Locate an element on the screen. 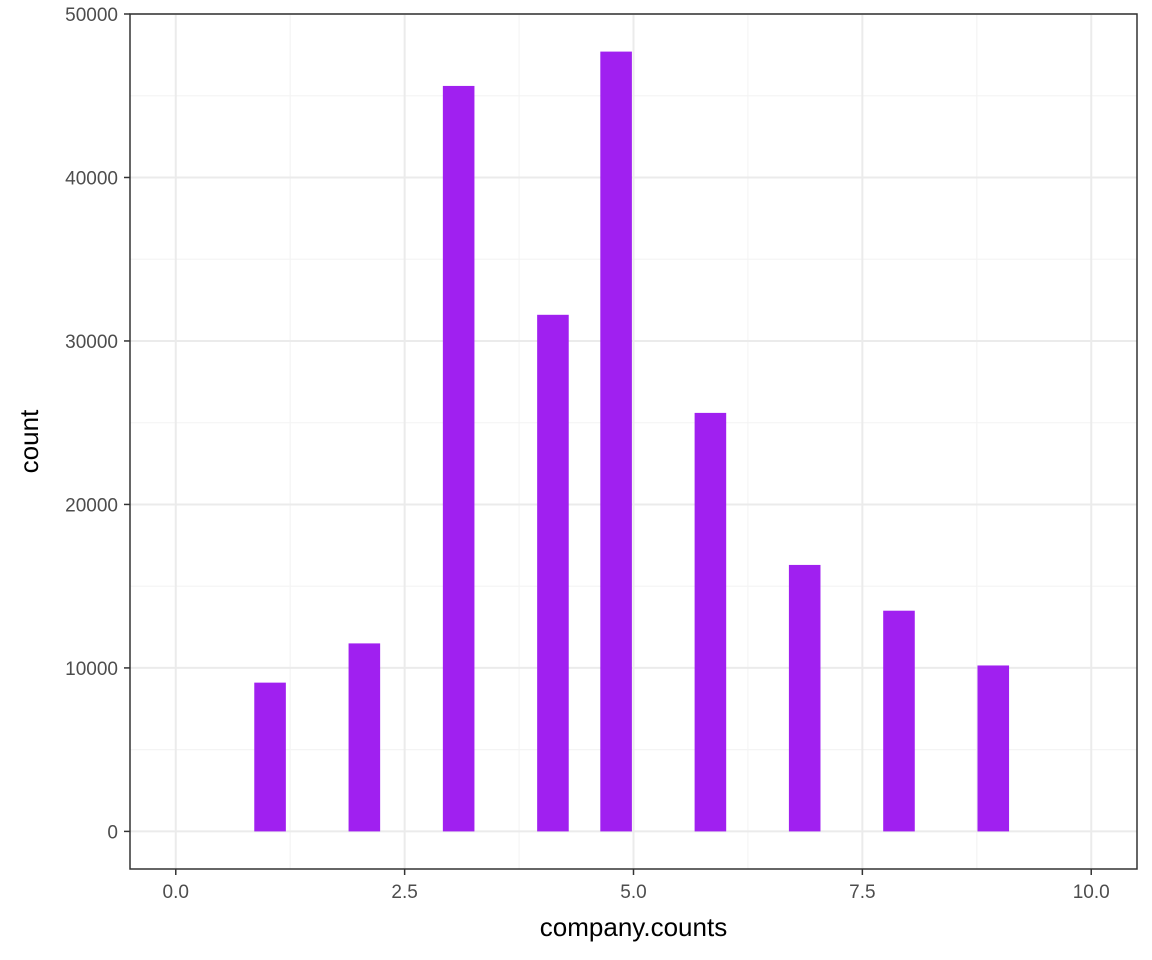  y-tick-label: 40000 is located at coordinates (91, 178).